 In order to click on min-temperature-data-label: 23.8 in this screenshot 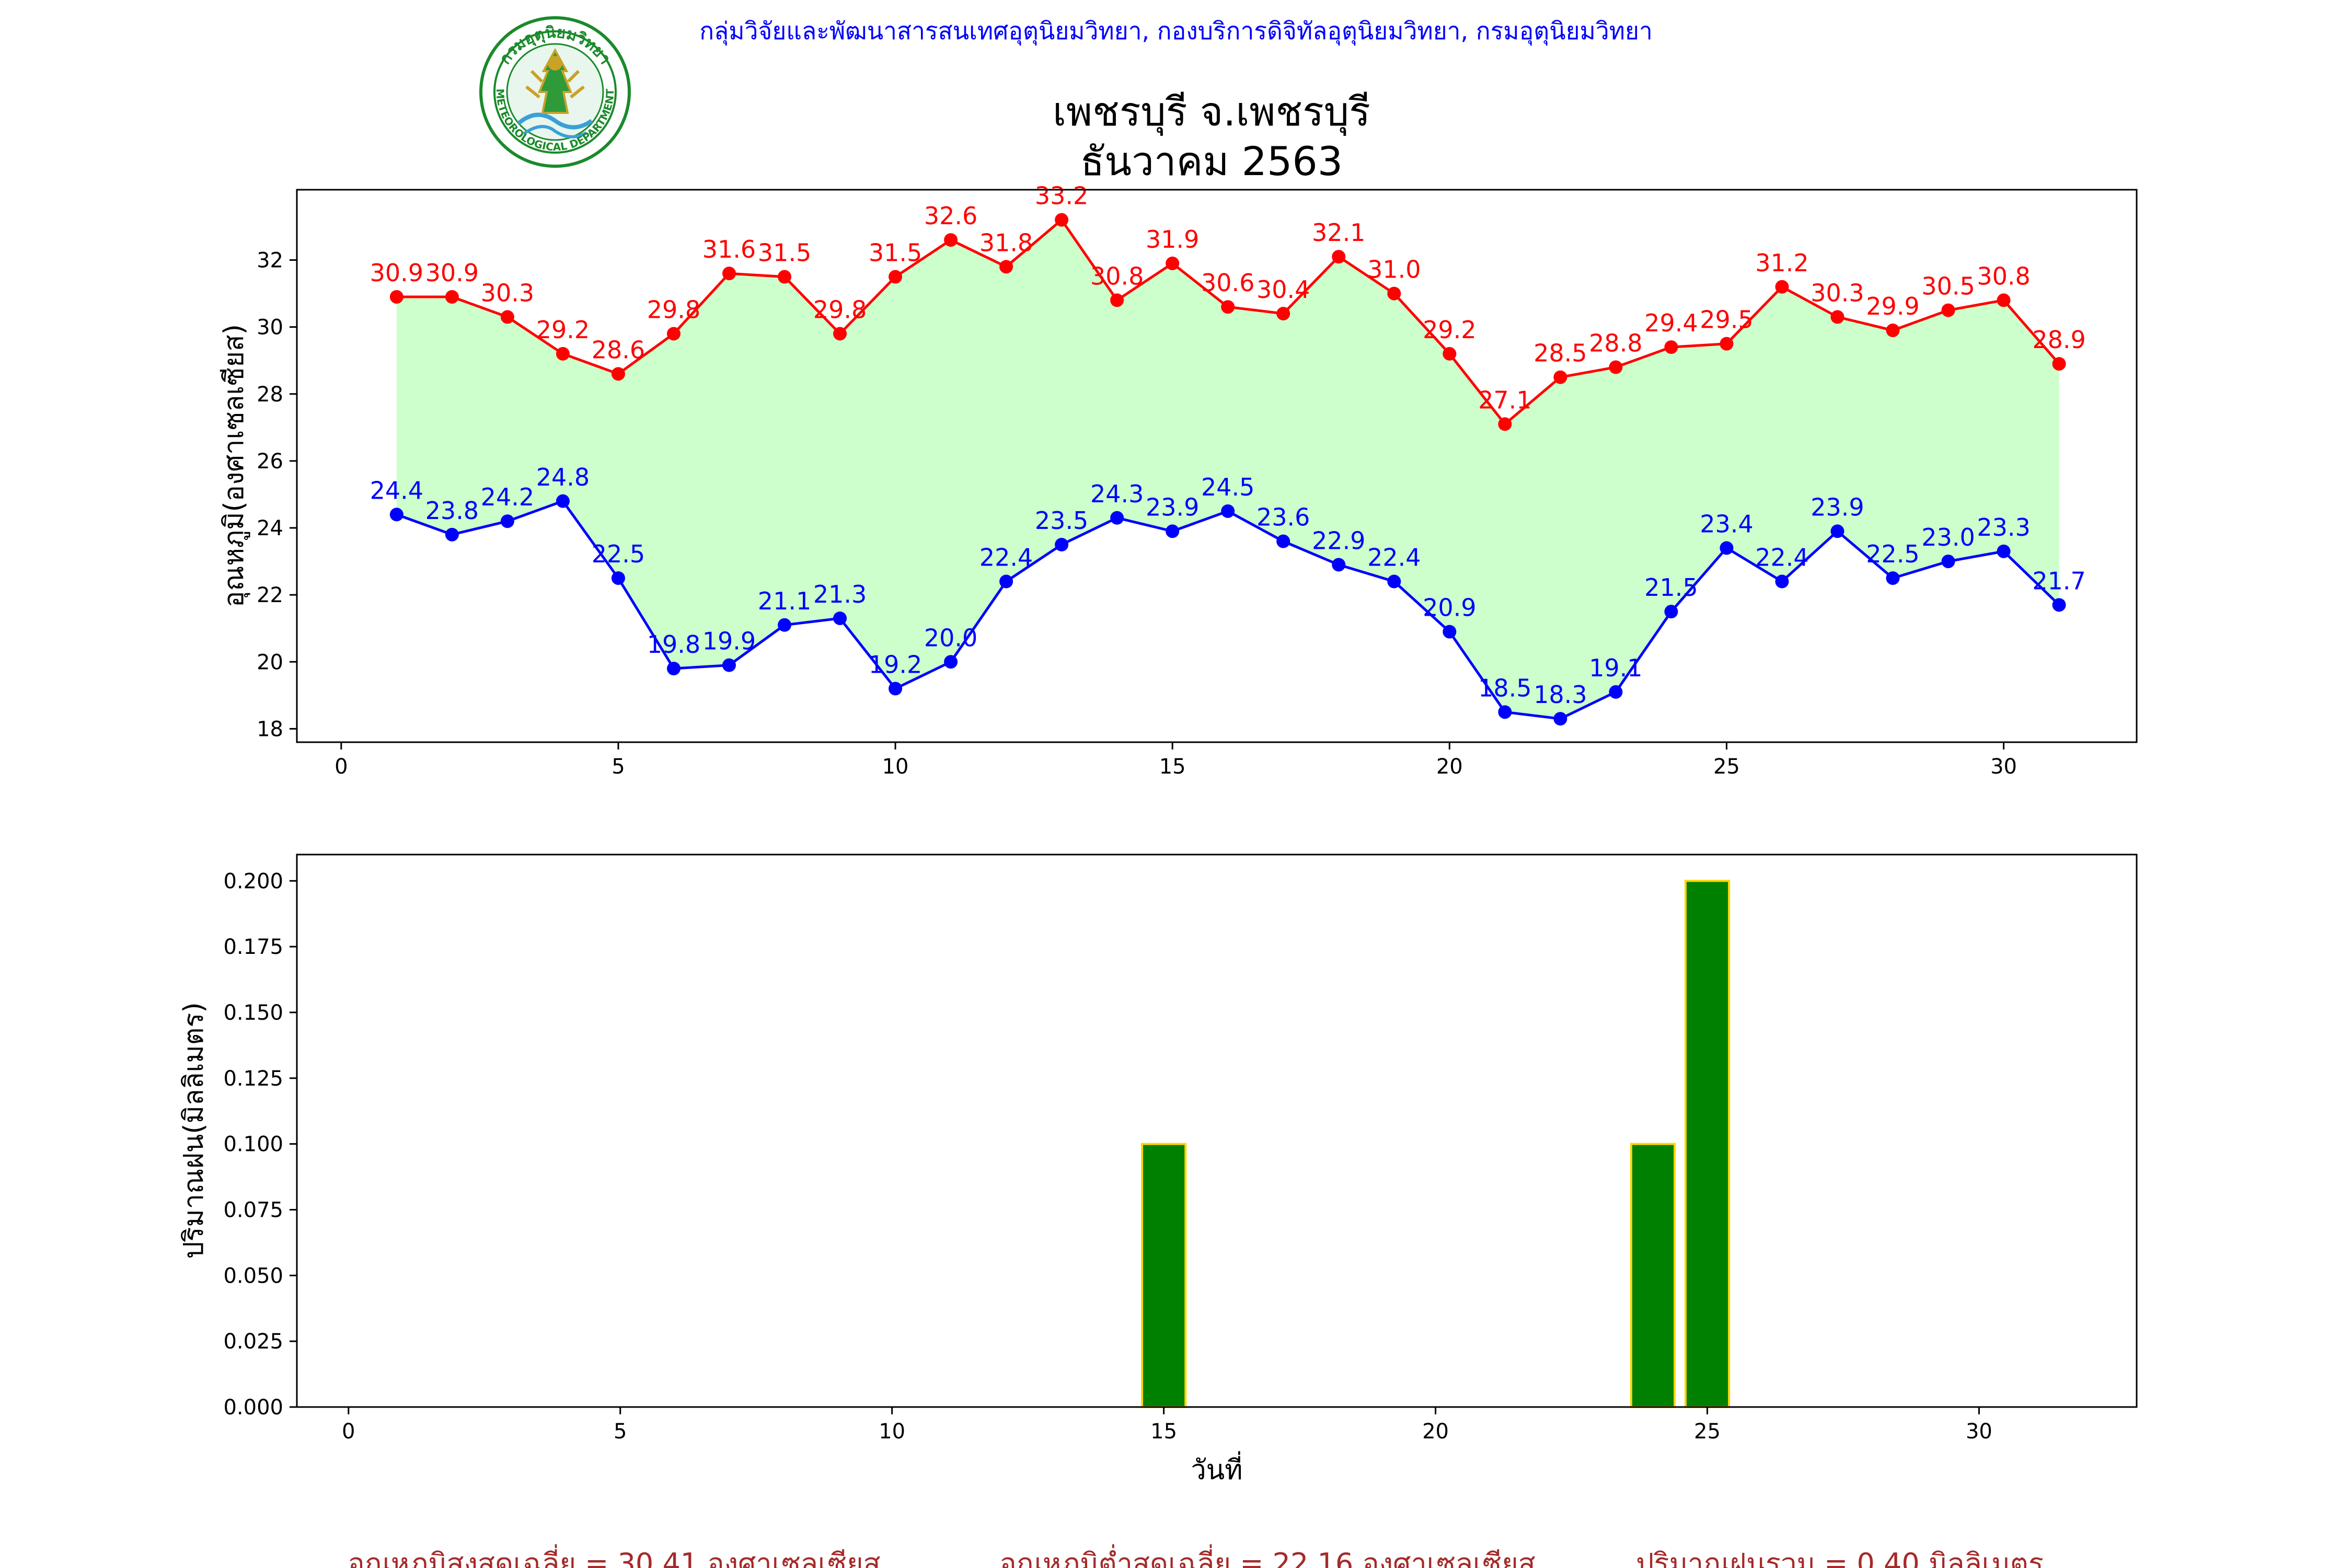, I will do `click(452, 511)`.